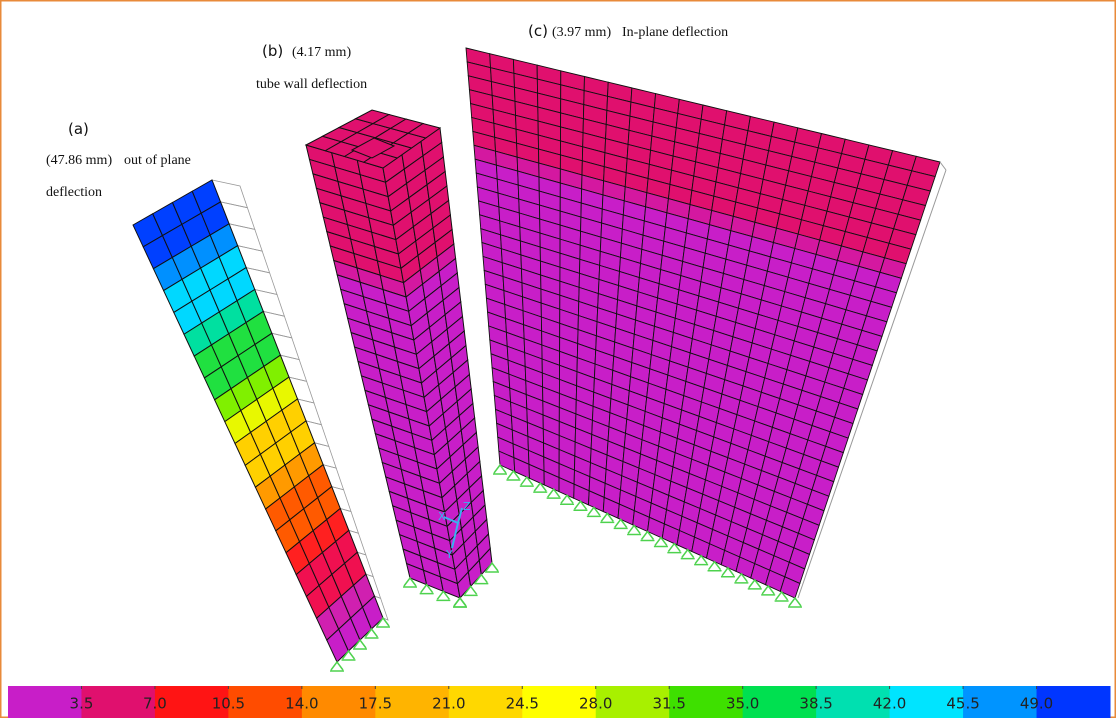 This screenshot has height=718, width=1116. What do you see at coordinates (889, 704) in the screenshot?
I see `colorbar-label: 42.0` at bounding box center [889, 704].